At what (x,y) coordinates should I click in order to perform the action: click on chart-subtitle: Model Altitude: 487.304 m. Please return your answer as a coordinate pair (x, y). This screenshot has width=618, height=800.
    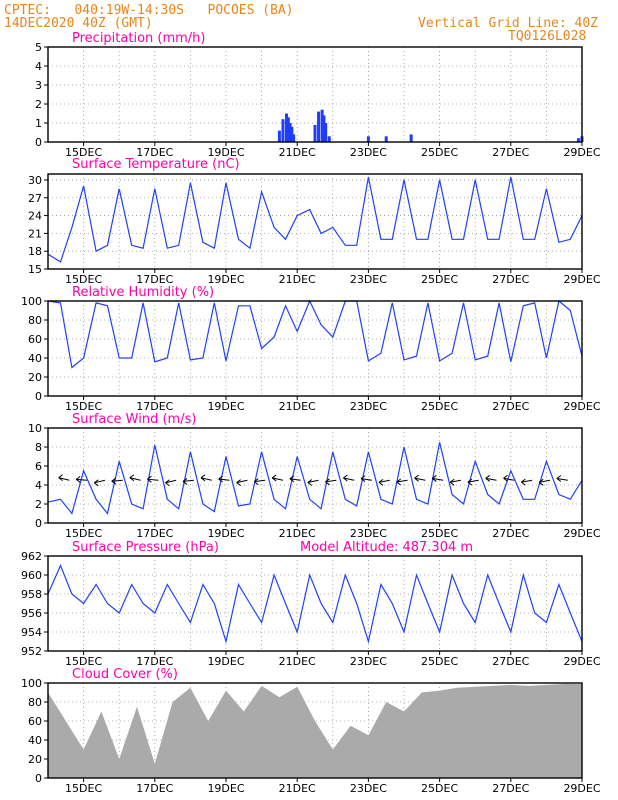
    Looking at the image, I should click on (386, 547).